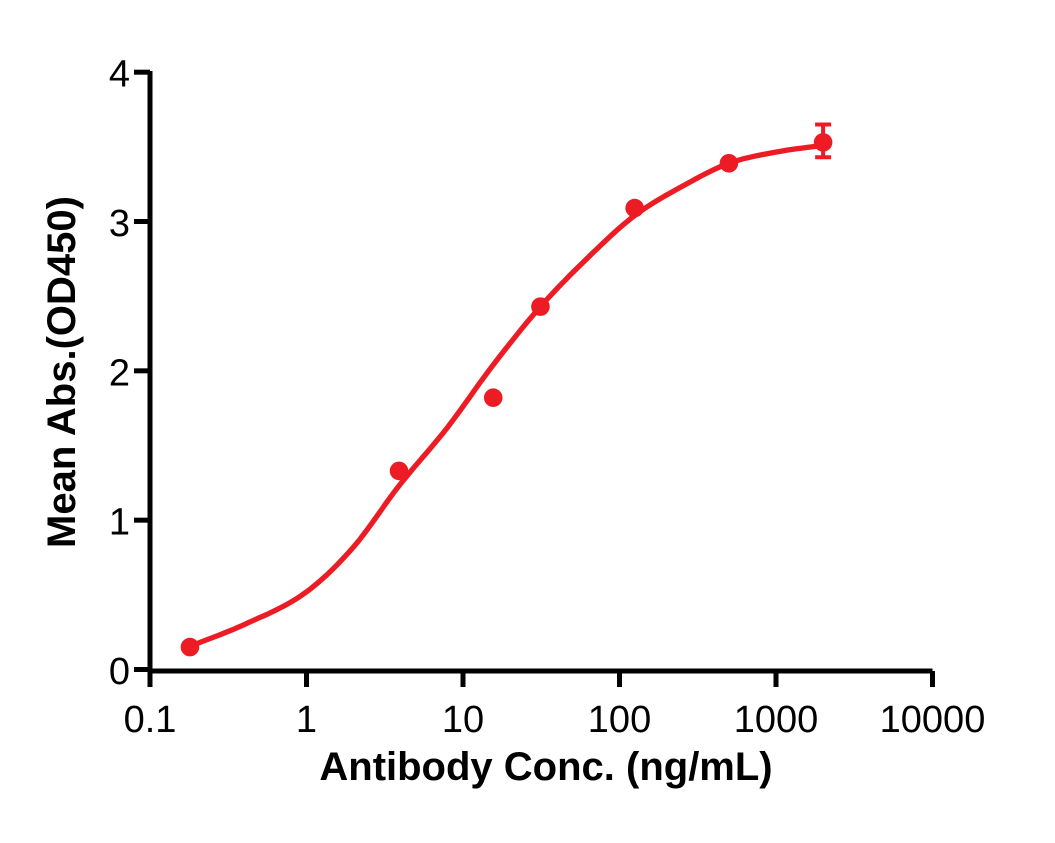 The width and height of the screenshot is (1055, 843). Describe the element at coordinates (150, 720) in the screenshot. I see `x-tick-label: 0.1` at that location.